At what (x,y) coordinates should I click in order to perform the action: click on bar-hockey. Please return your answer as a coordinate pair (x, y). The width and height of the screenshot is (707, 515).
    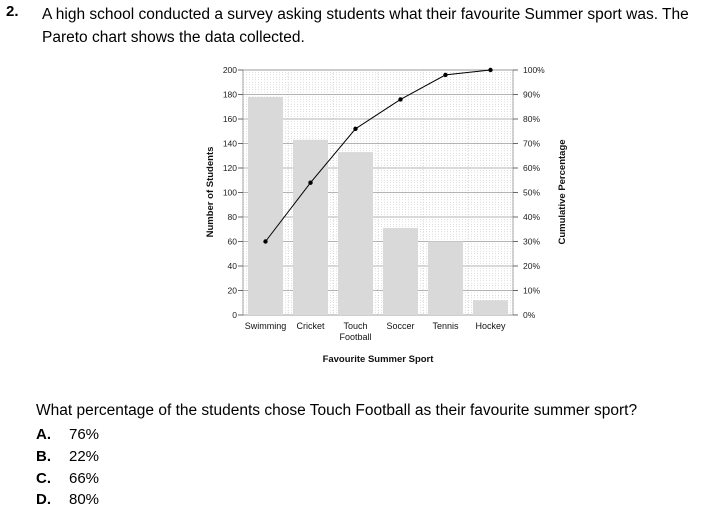
    Looking at the image, I should click on (490, 307).